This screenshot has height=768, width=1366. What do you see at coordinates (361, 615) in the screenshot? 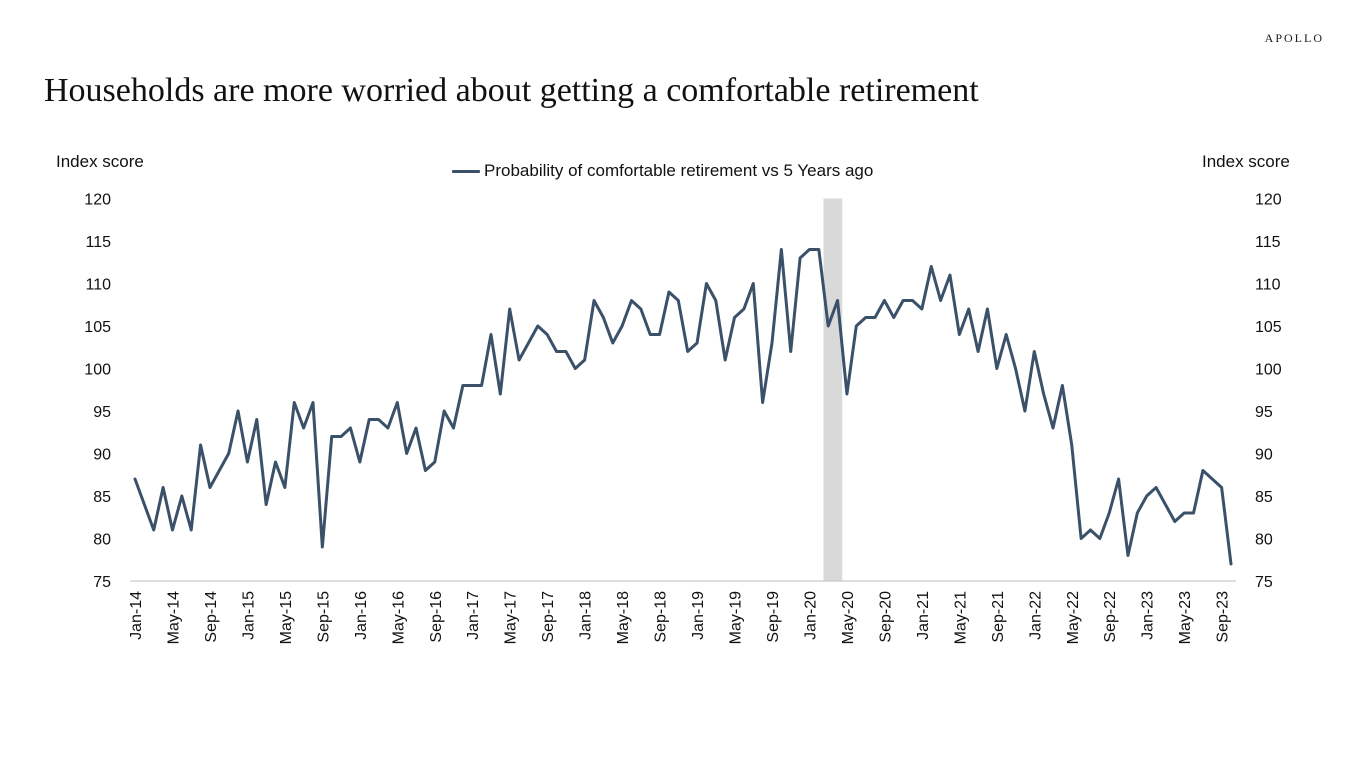
I see `x-tick-label: Jan-16` at bounding box center [361, 615].